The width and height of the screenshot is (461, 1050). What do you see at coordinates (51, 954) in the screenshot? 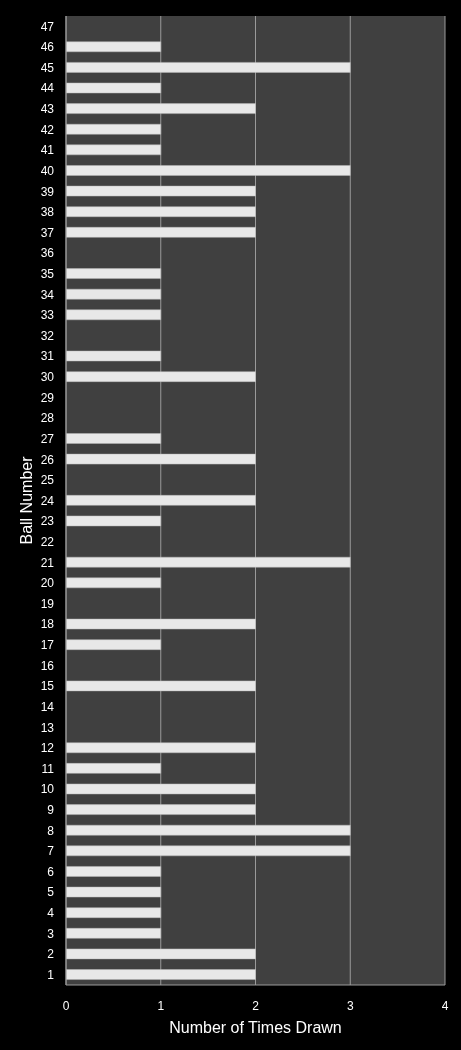
I see `y-tick-label: 2` at bounding box center [51, 954].